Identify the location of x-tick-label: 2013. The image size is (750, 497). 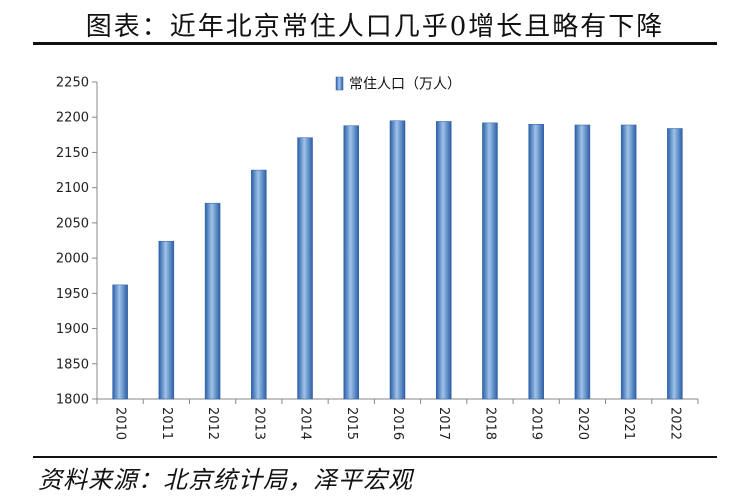
(258, 423).